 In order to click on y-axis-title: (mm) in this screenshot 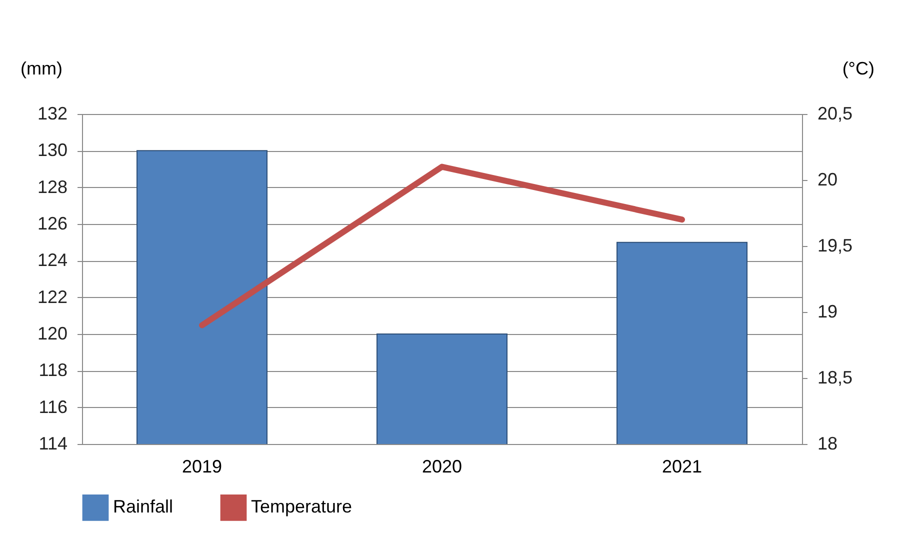, I will do `click(41, 68)`.